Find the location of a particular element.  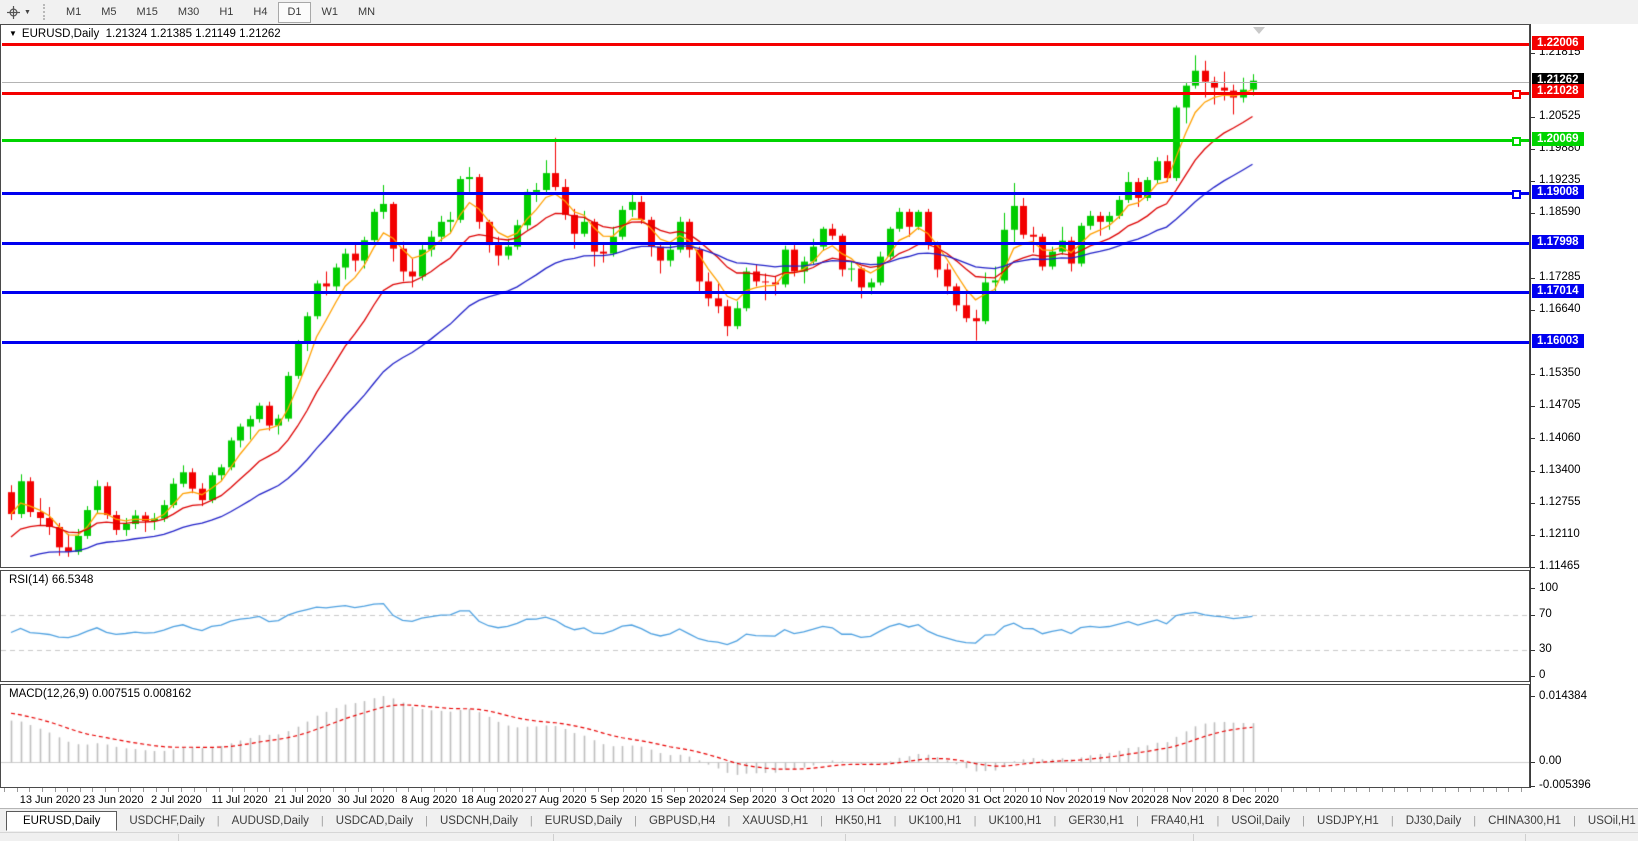

hline-1.20069 is located at coordinates (765, 142).